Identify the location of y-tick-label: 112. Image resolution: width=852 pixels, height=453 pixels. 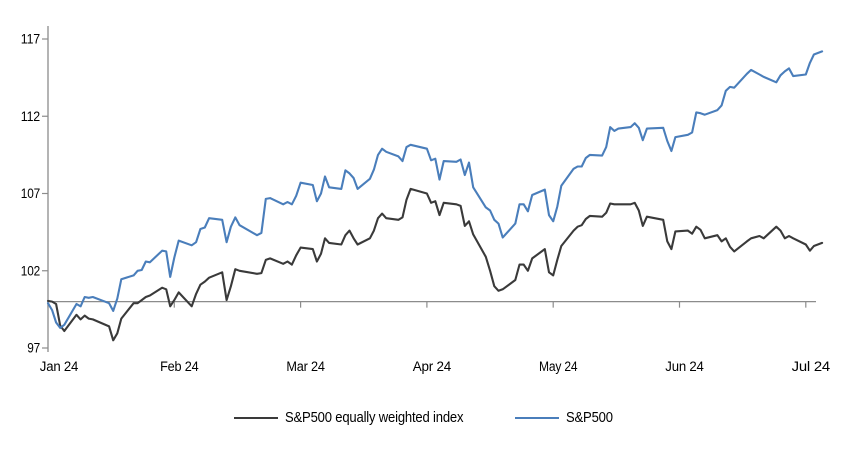
(30, 116).